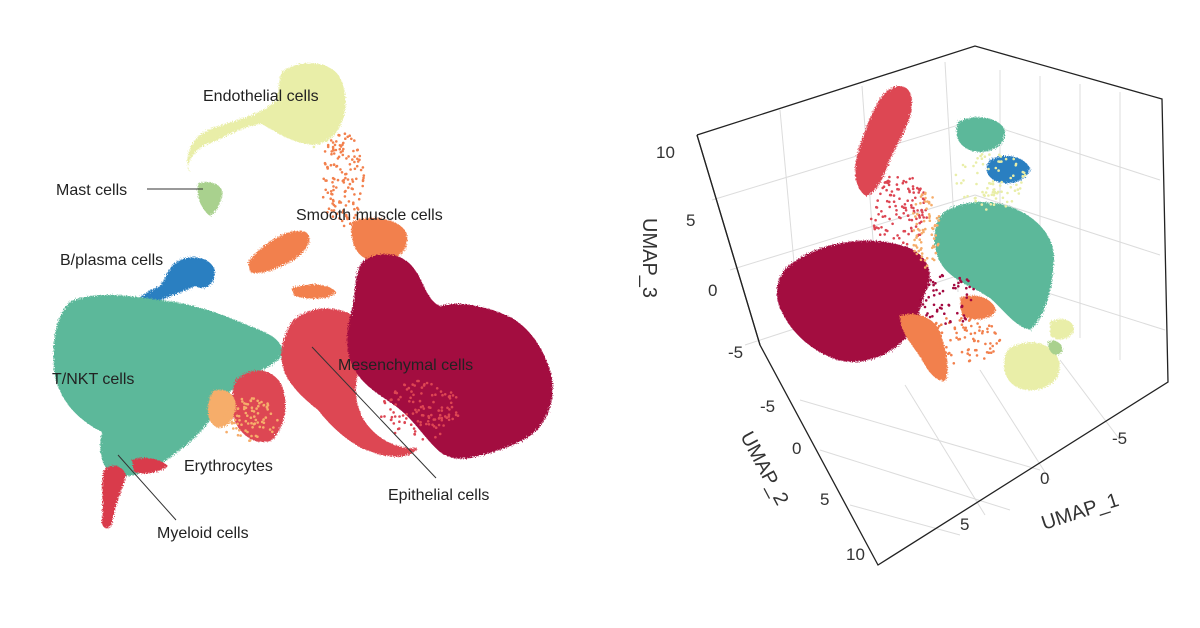 This screenshot has height=628, width=1200. I want to click on endothelial-label: Endothelial cells, so click(261, 96).